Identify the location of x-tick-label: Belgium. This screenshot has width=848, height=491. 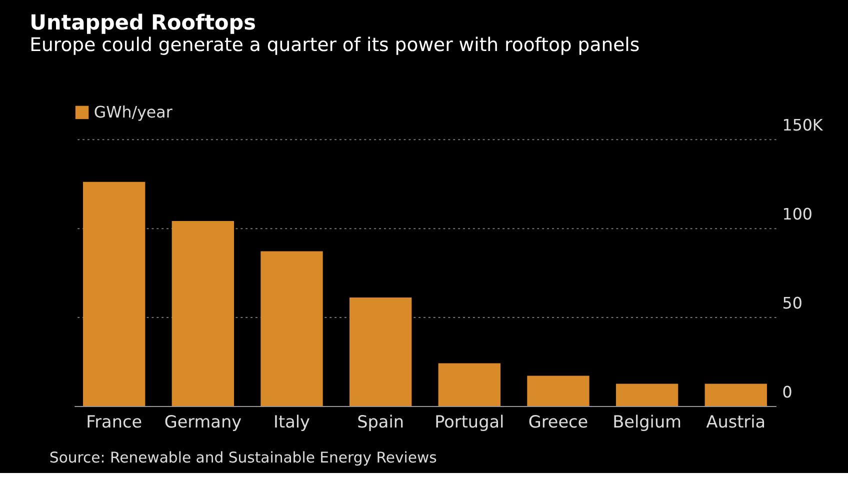
(647, 421).